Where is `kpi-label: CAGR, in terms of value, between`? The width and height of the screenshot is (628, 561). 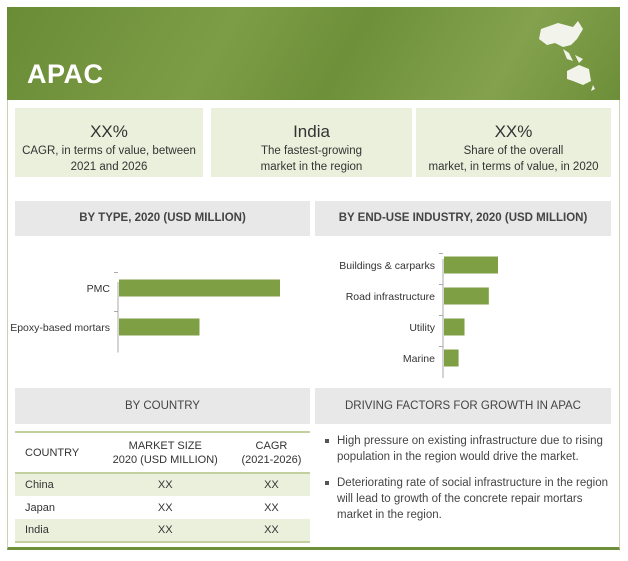 kpi-label: CAGR, in terms of value, between is located at coordinates (109, 151).